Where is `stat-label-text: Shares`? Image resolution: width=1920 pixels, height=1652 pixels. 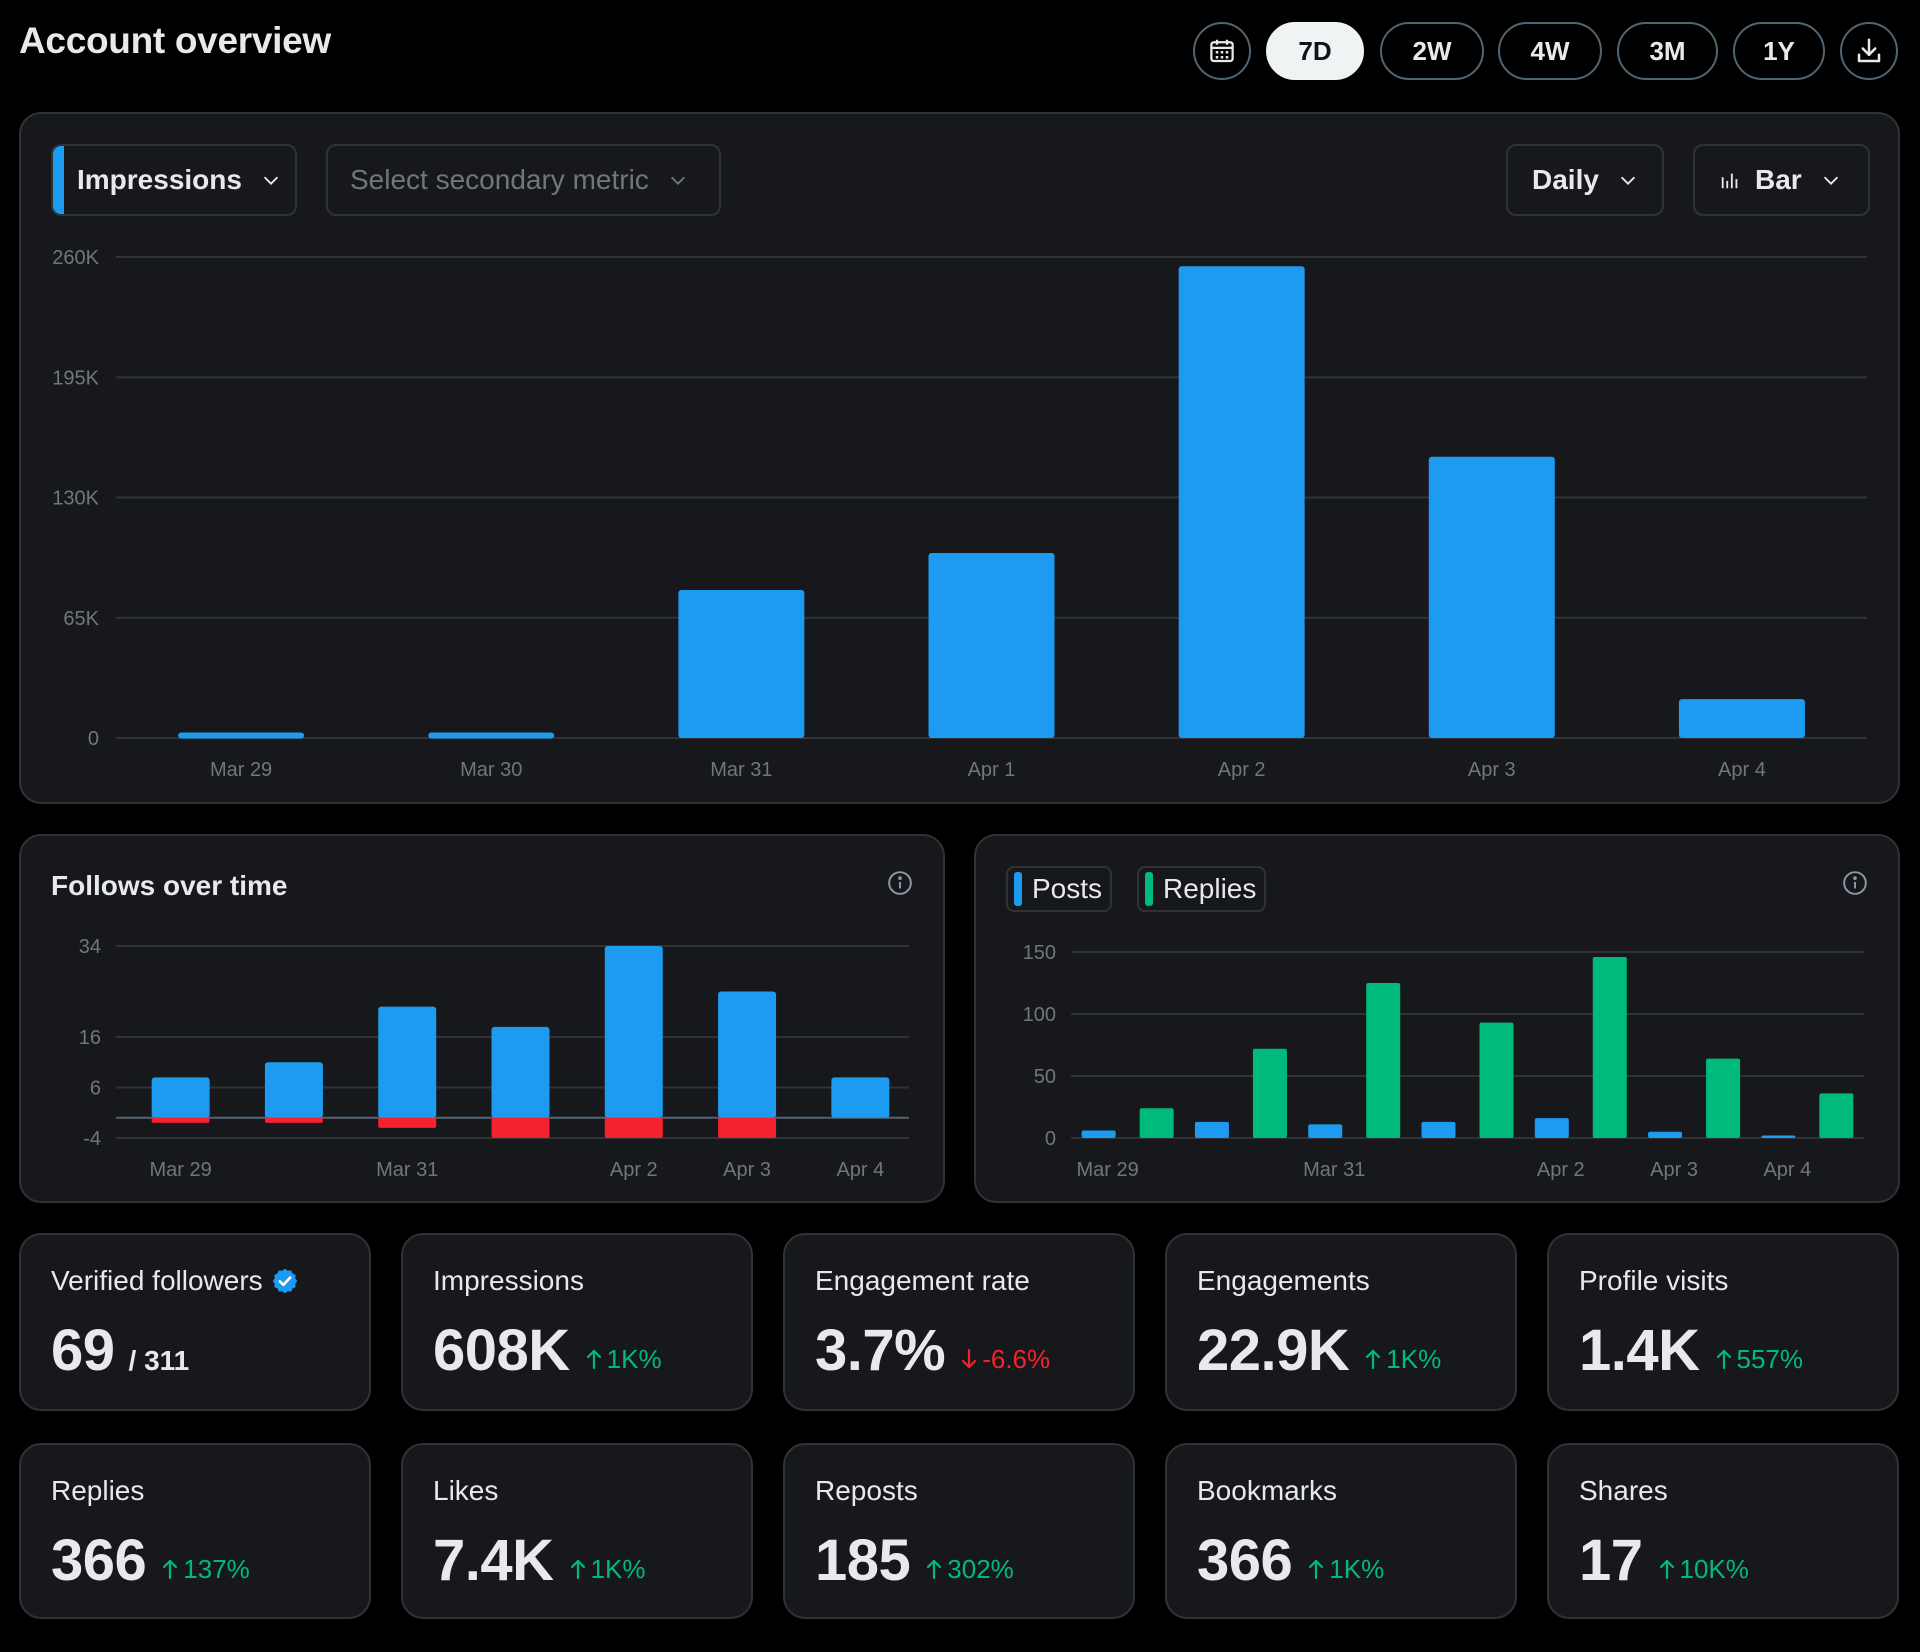
stat-label-text: Shares is located at coordinates (1623, 1490).